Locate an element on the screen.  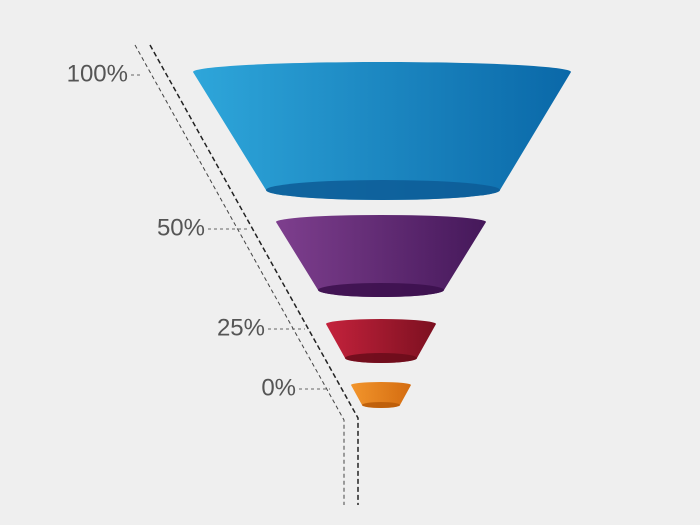
segment-label: 25% is located at coordinates (241, 327).